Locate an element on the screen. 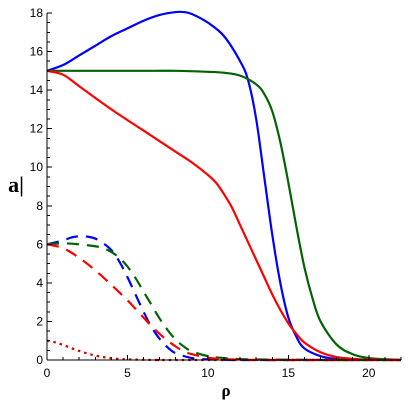 This screenshot has width=409, height=406. y-tick-label: 4 is located at coordinates (39, 283).